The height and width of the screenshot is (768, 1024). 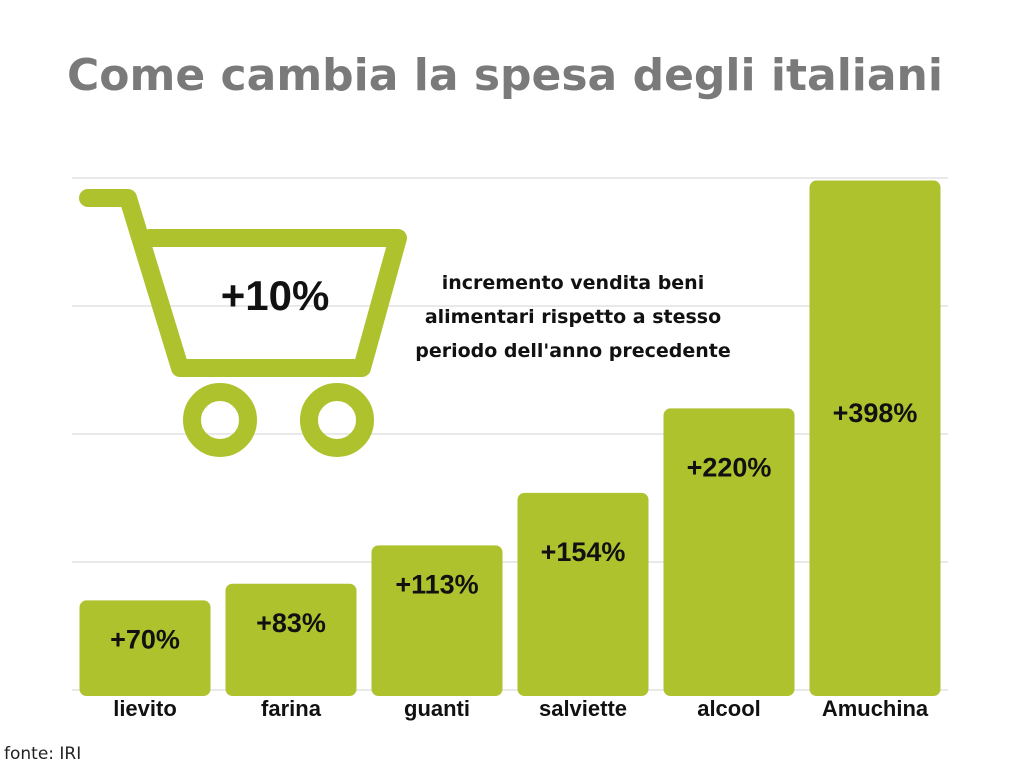 I want to click on category-label: guanti, so click(x=437, y=708).